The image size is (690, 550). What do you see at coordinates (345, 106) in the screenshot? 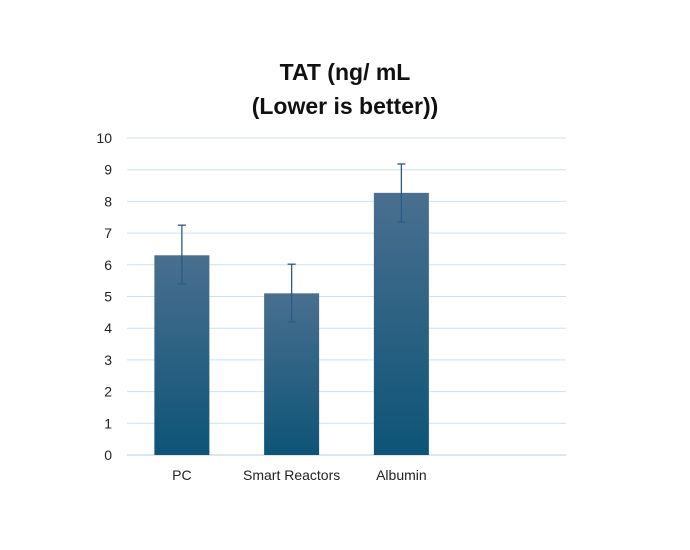
I see `chart-title-line-2: (Lower is better))` at bounding box center [345, 106].